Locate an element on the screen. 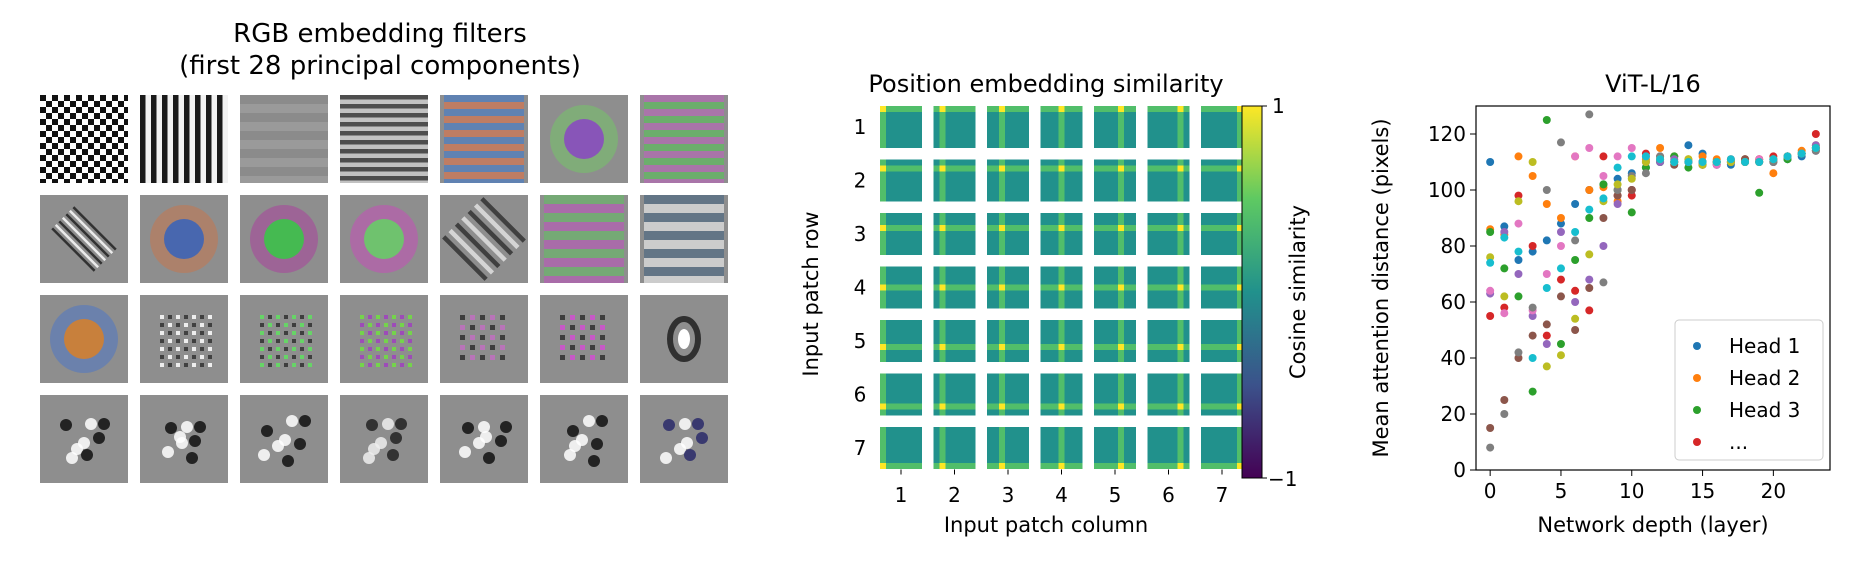 The image size is (1874, 574). x-tick-label: 20 is located at coordinates (1773, 491).